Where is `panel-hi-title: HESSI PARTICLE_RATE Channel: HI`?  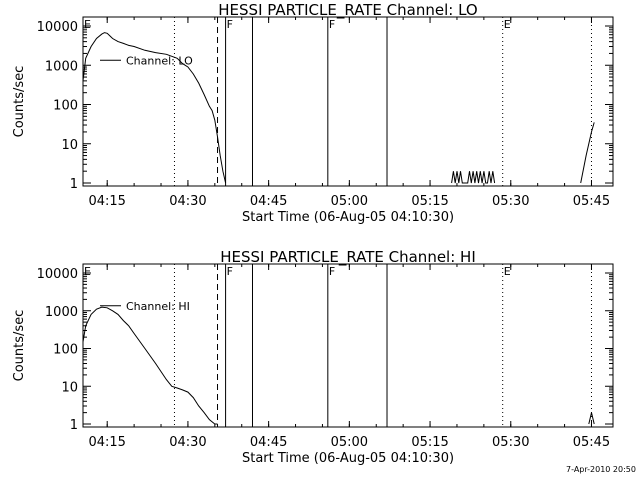 panel-hi-title: HESSI PARTICLE_RATE Channel: HI is located at coordinates (348, 257).